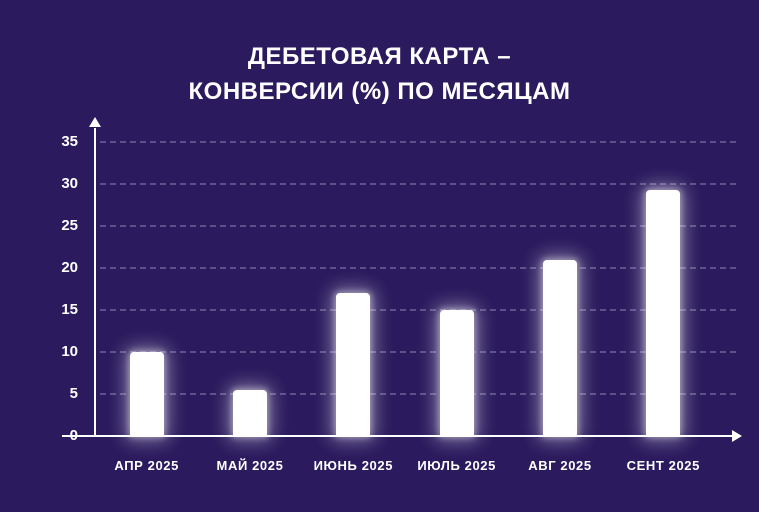 The width and height of the screenshot is (759, 512). Describe the element at coordinates (456, 465) in the screenshot. I see `x-tick-label: ИЮЛЬ 2025` at that location.